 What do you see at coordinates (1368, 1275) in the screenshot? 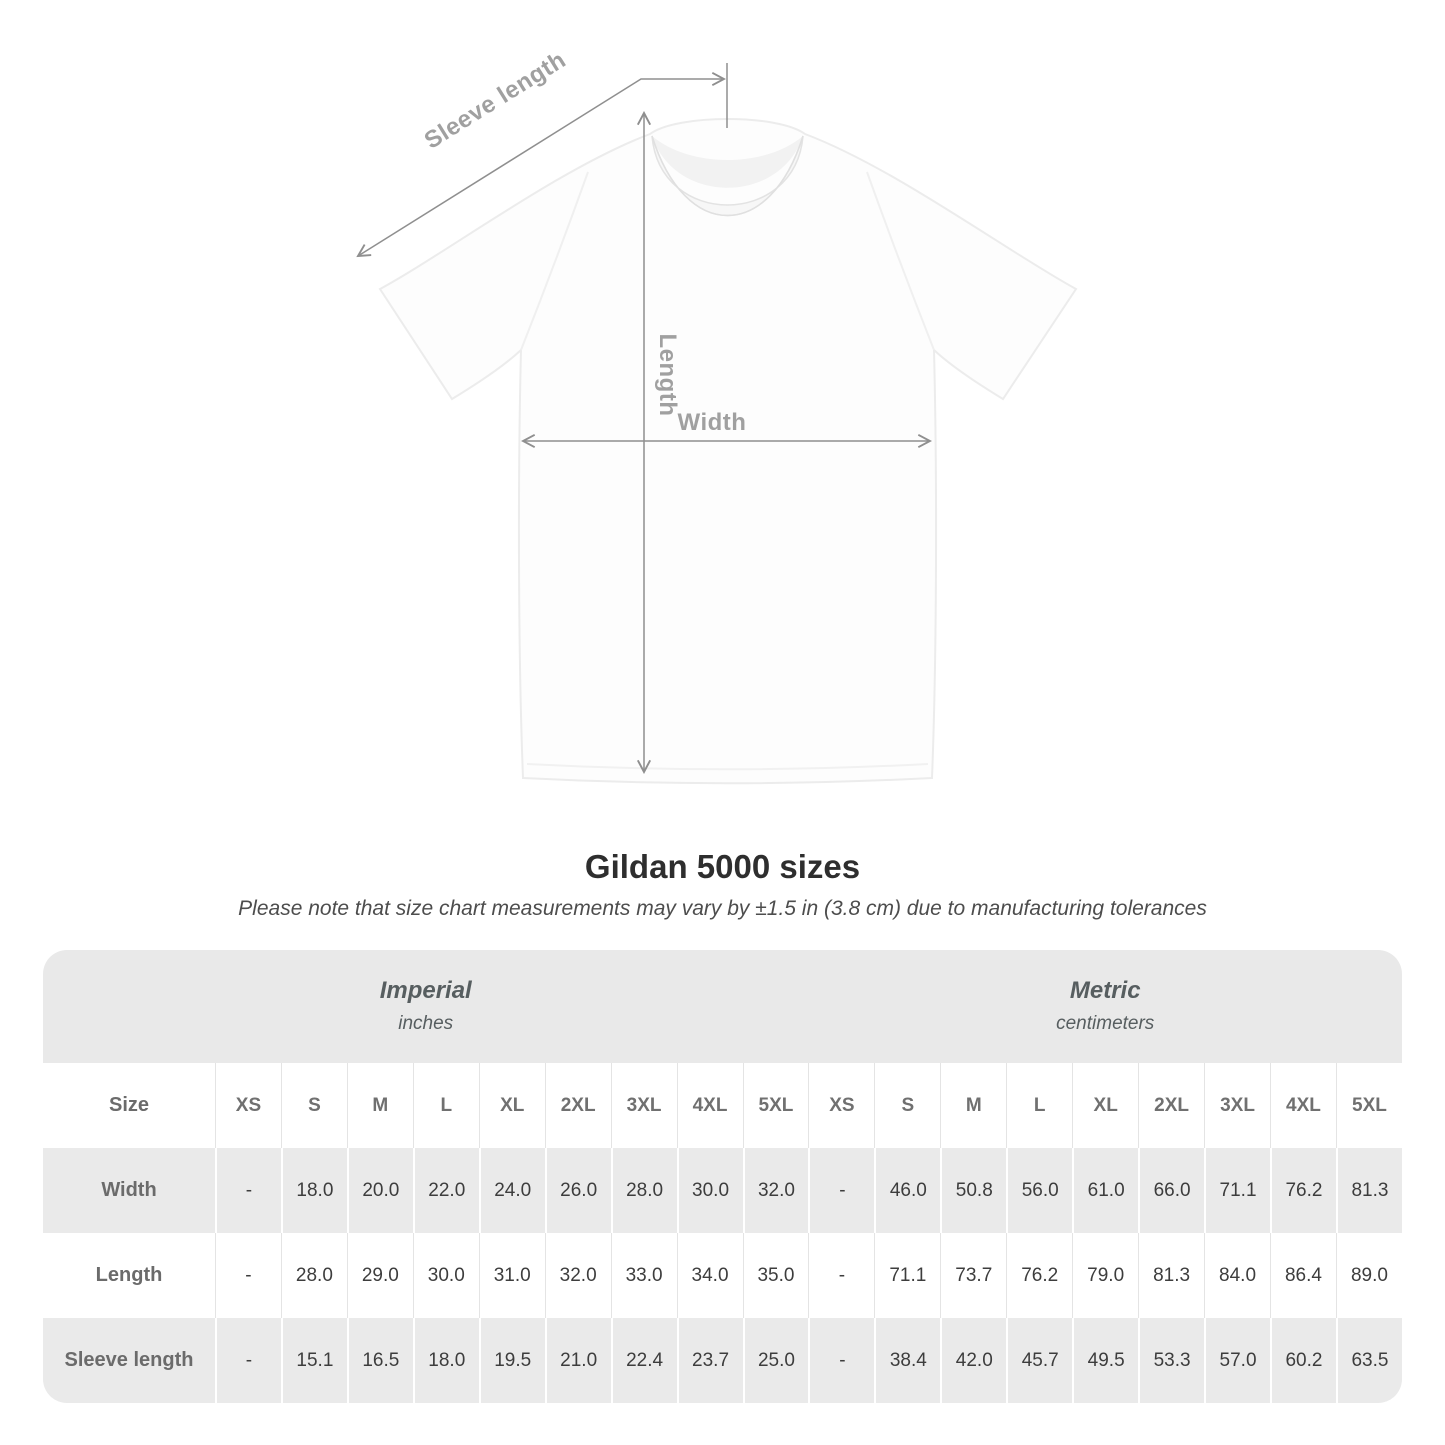
I see `value-cell-metric: 89.0` at bounding box center [1368, 1275].